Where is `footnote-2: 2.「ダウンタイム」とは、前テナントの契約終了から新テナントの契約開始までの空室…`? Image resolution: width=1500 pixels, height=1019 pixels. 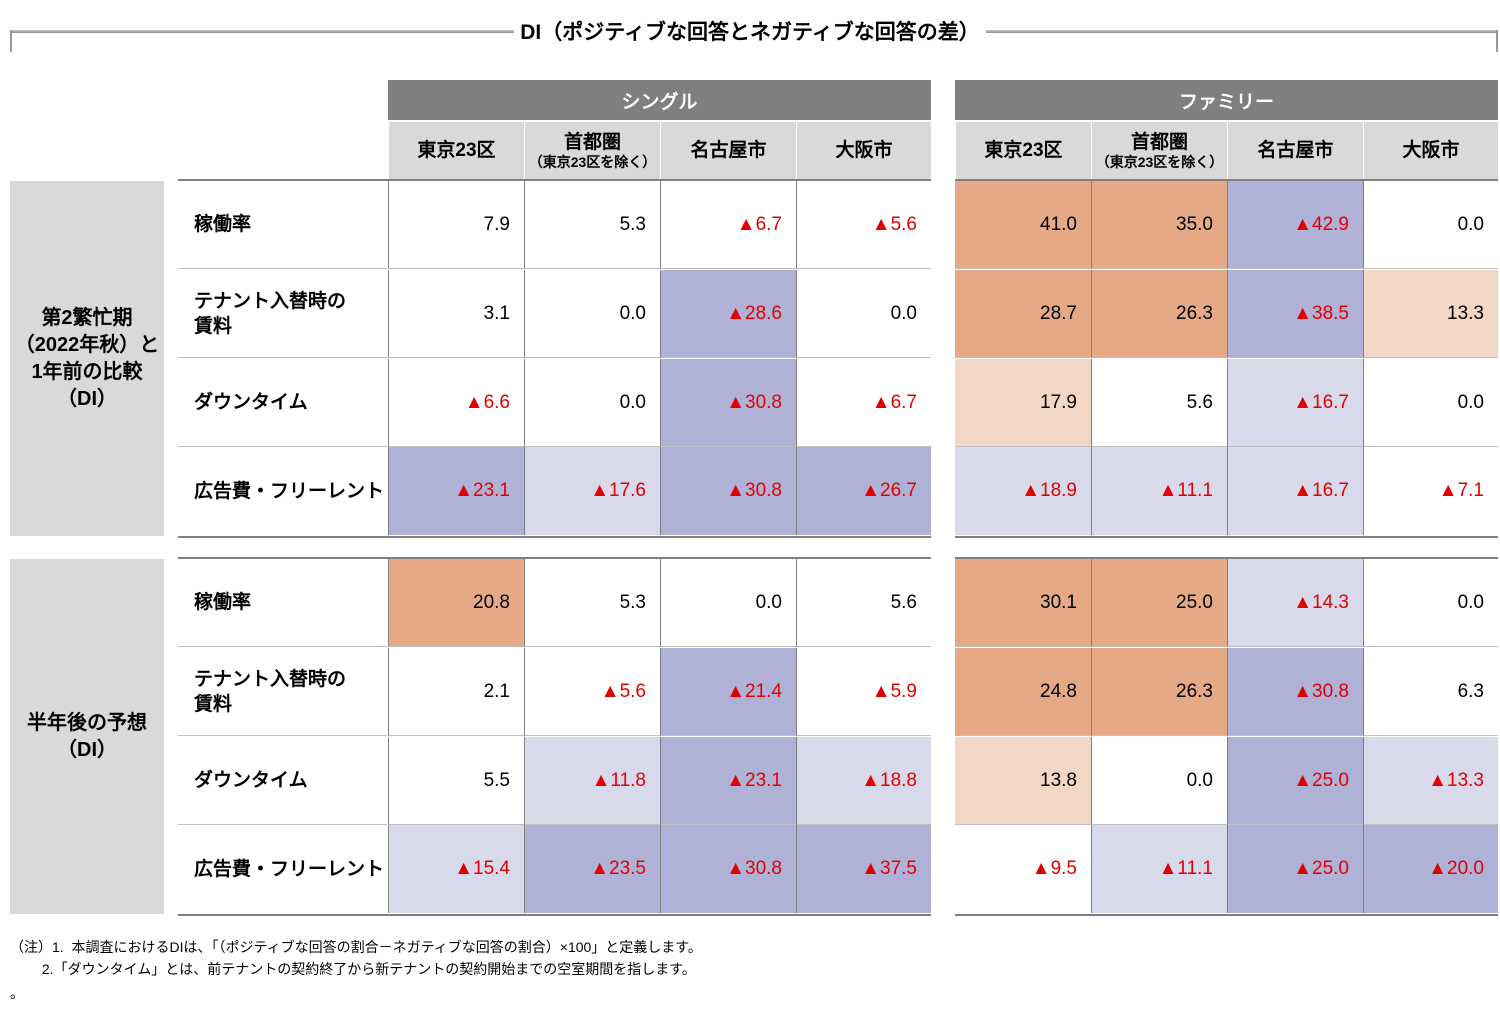
footnote-2: 2.「ダウンタイム」とは、前テナントの契約終了から新テナントの契約開始までの空室… is located at coordinates (353, 969).